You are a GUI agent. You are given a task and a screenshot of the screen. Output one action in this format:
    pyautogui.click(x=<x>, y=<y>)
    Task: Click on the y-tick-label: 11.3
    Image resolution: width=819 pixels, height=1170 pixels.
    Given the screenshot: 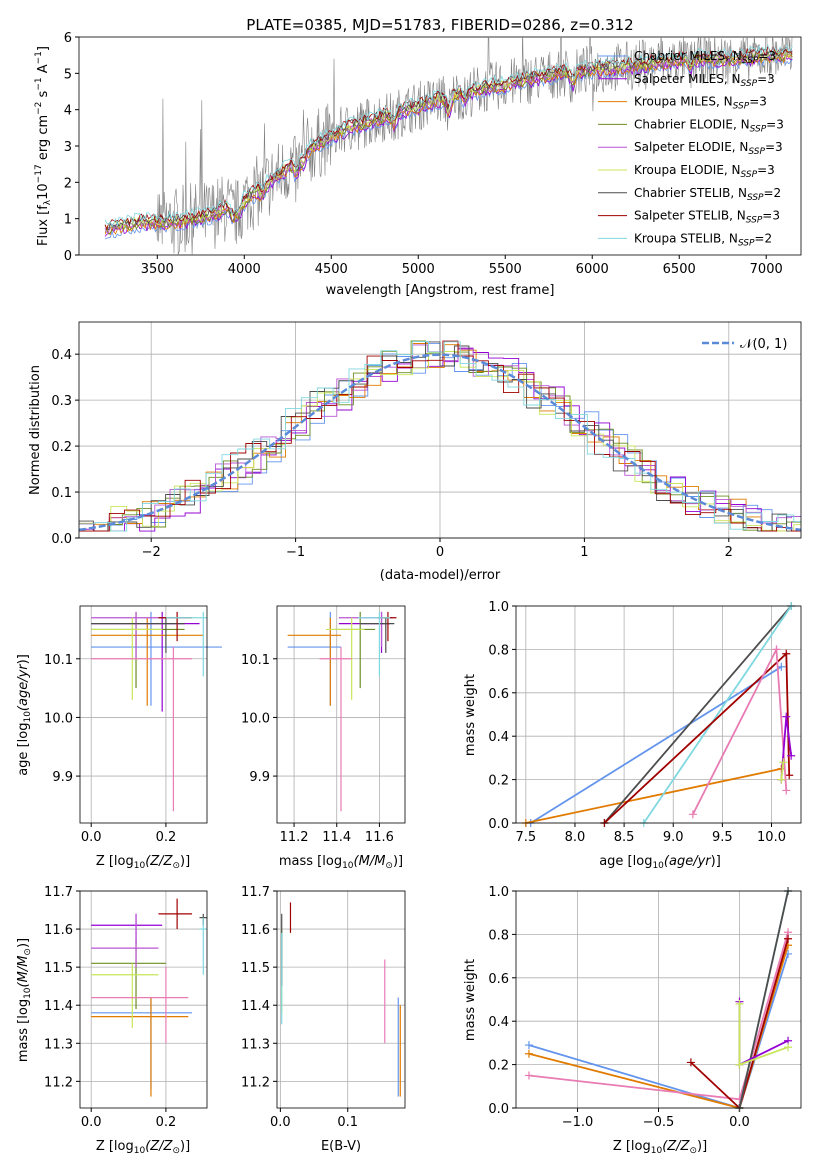 What is the action you would take?
    pyautogui.click(x=58, y=1044)
    